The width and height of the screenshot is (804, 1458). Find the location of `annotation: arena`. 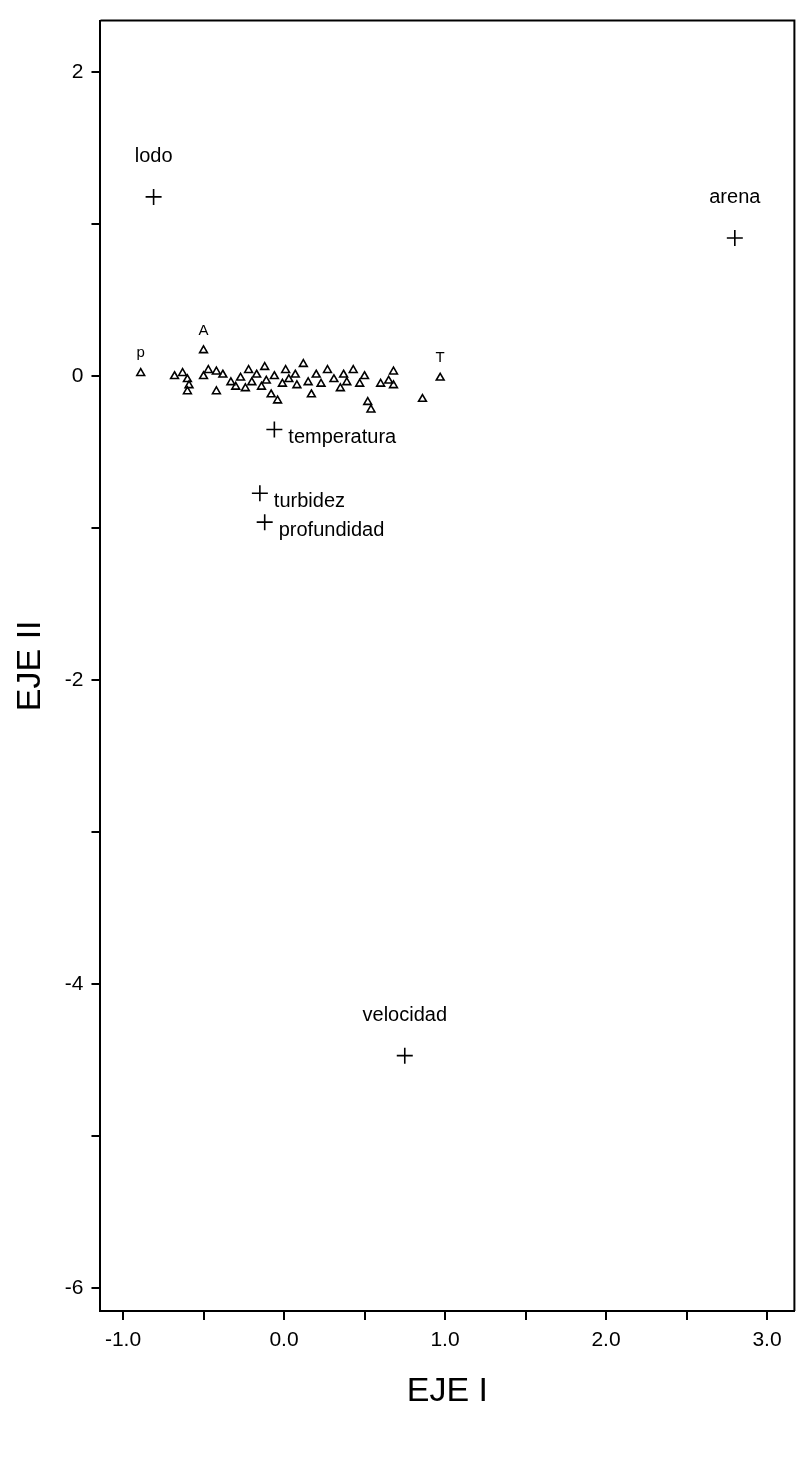

annotation: arena is located at coordinates (735, 196).